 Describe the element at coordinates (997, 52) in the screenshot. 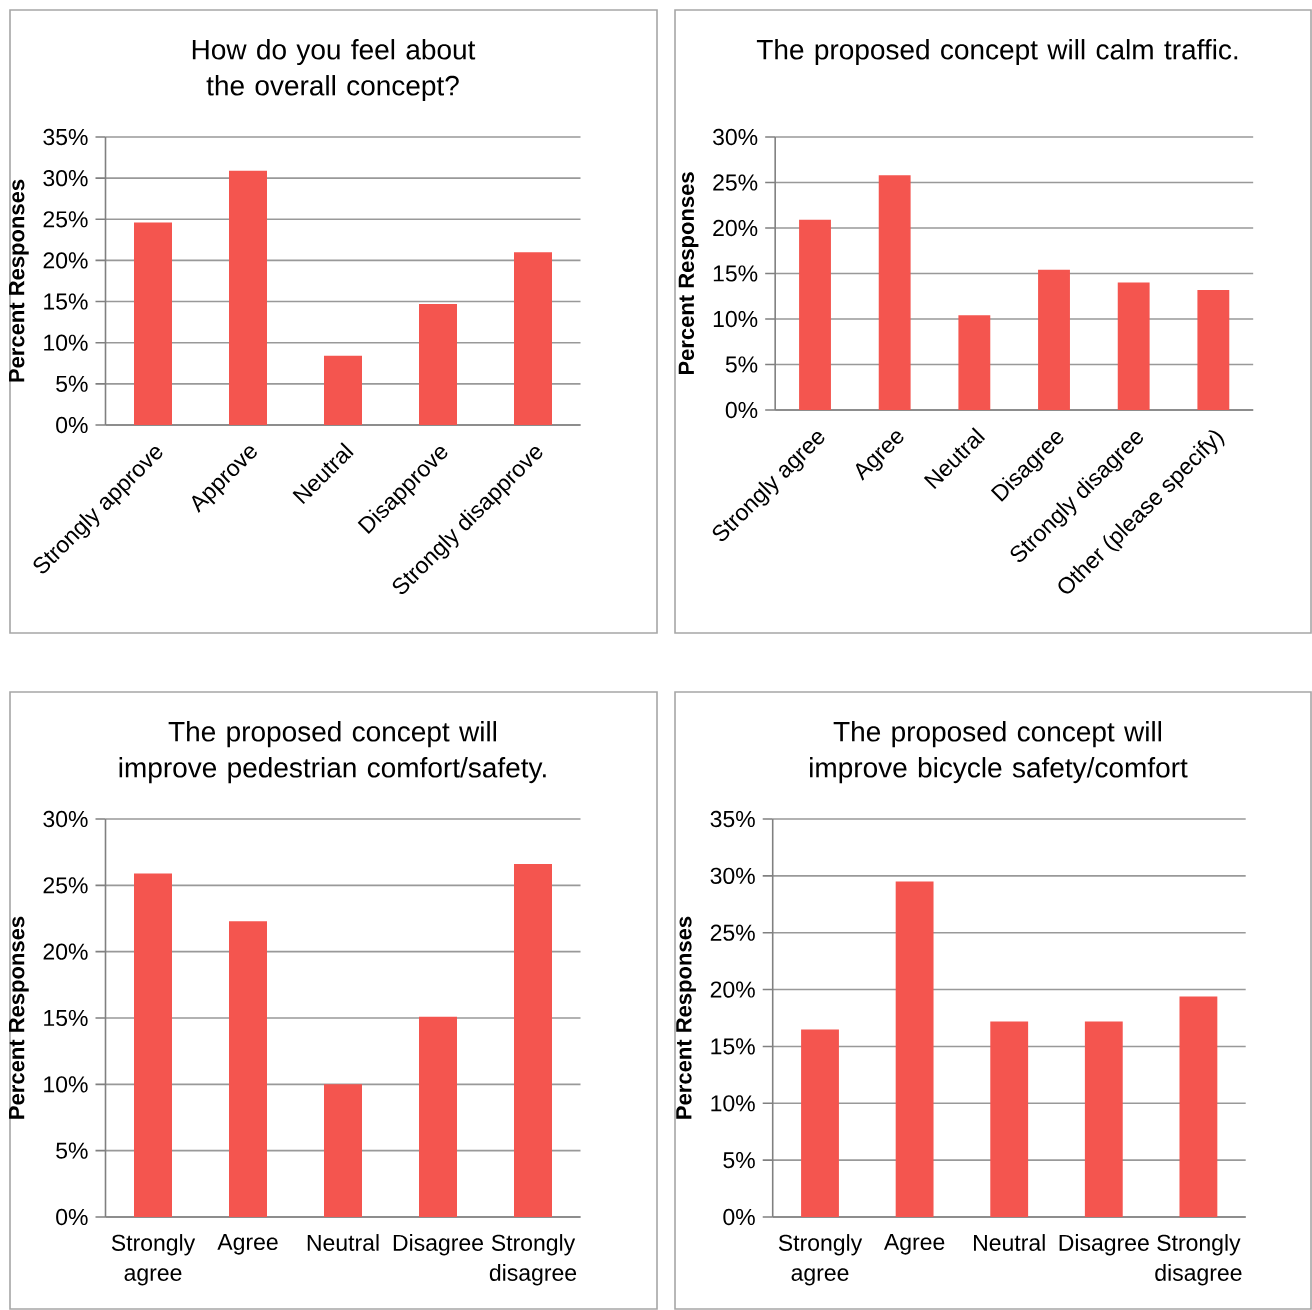

I see `chart-title: The proposed concept will calm traffic.` at that location.